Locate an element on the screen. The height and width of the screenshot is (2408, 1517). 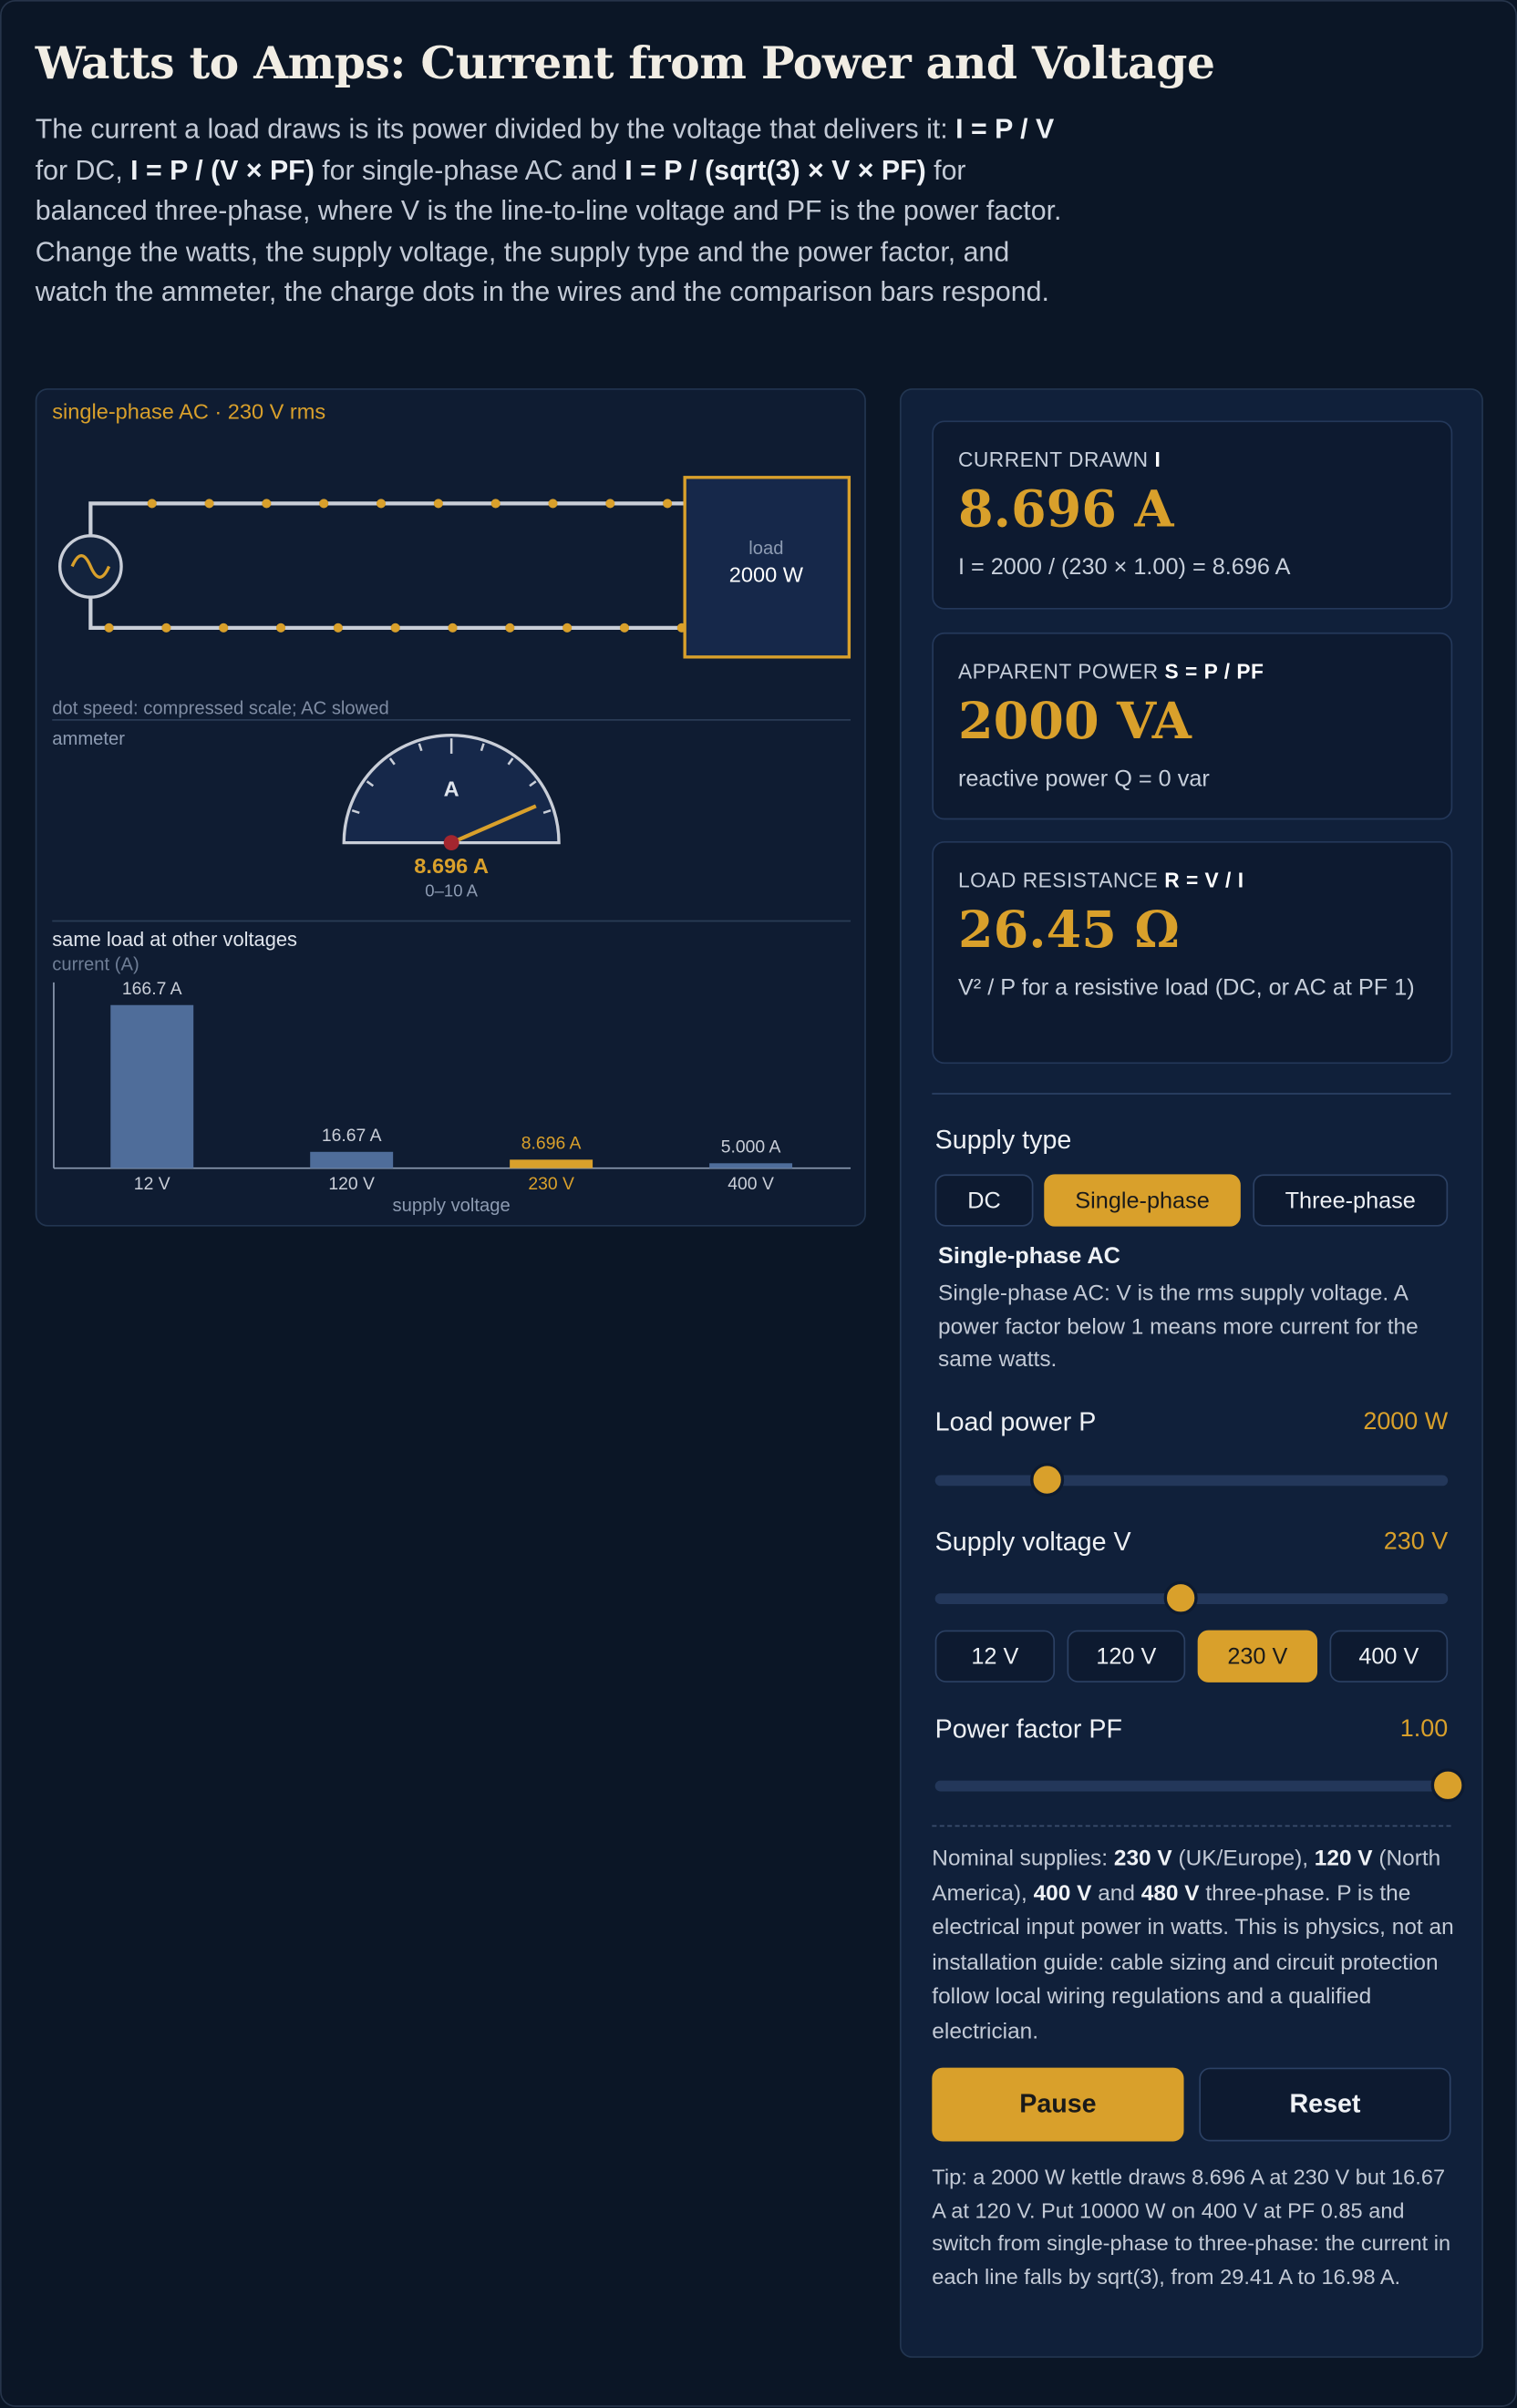
gauge-reading: 8.696 A is located at coordinates (451, 866).